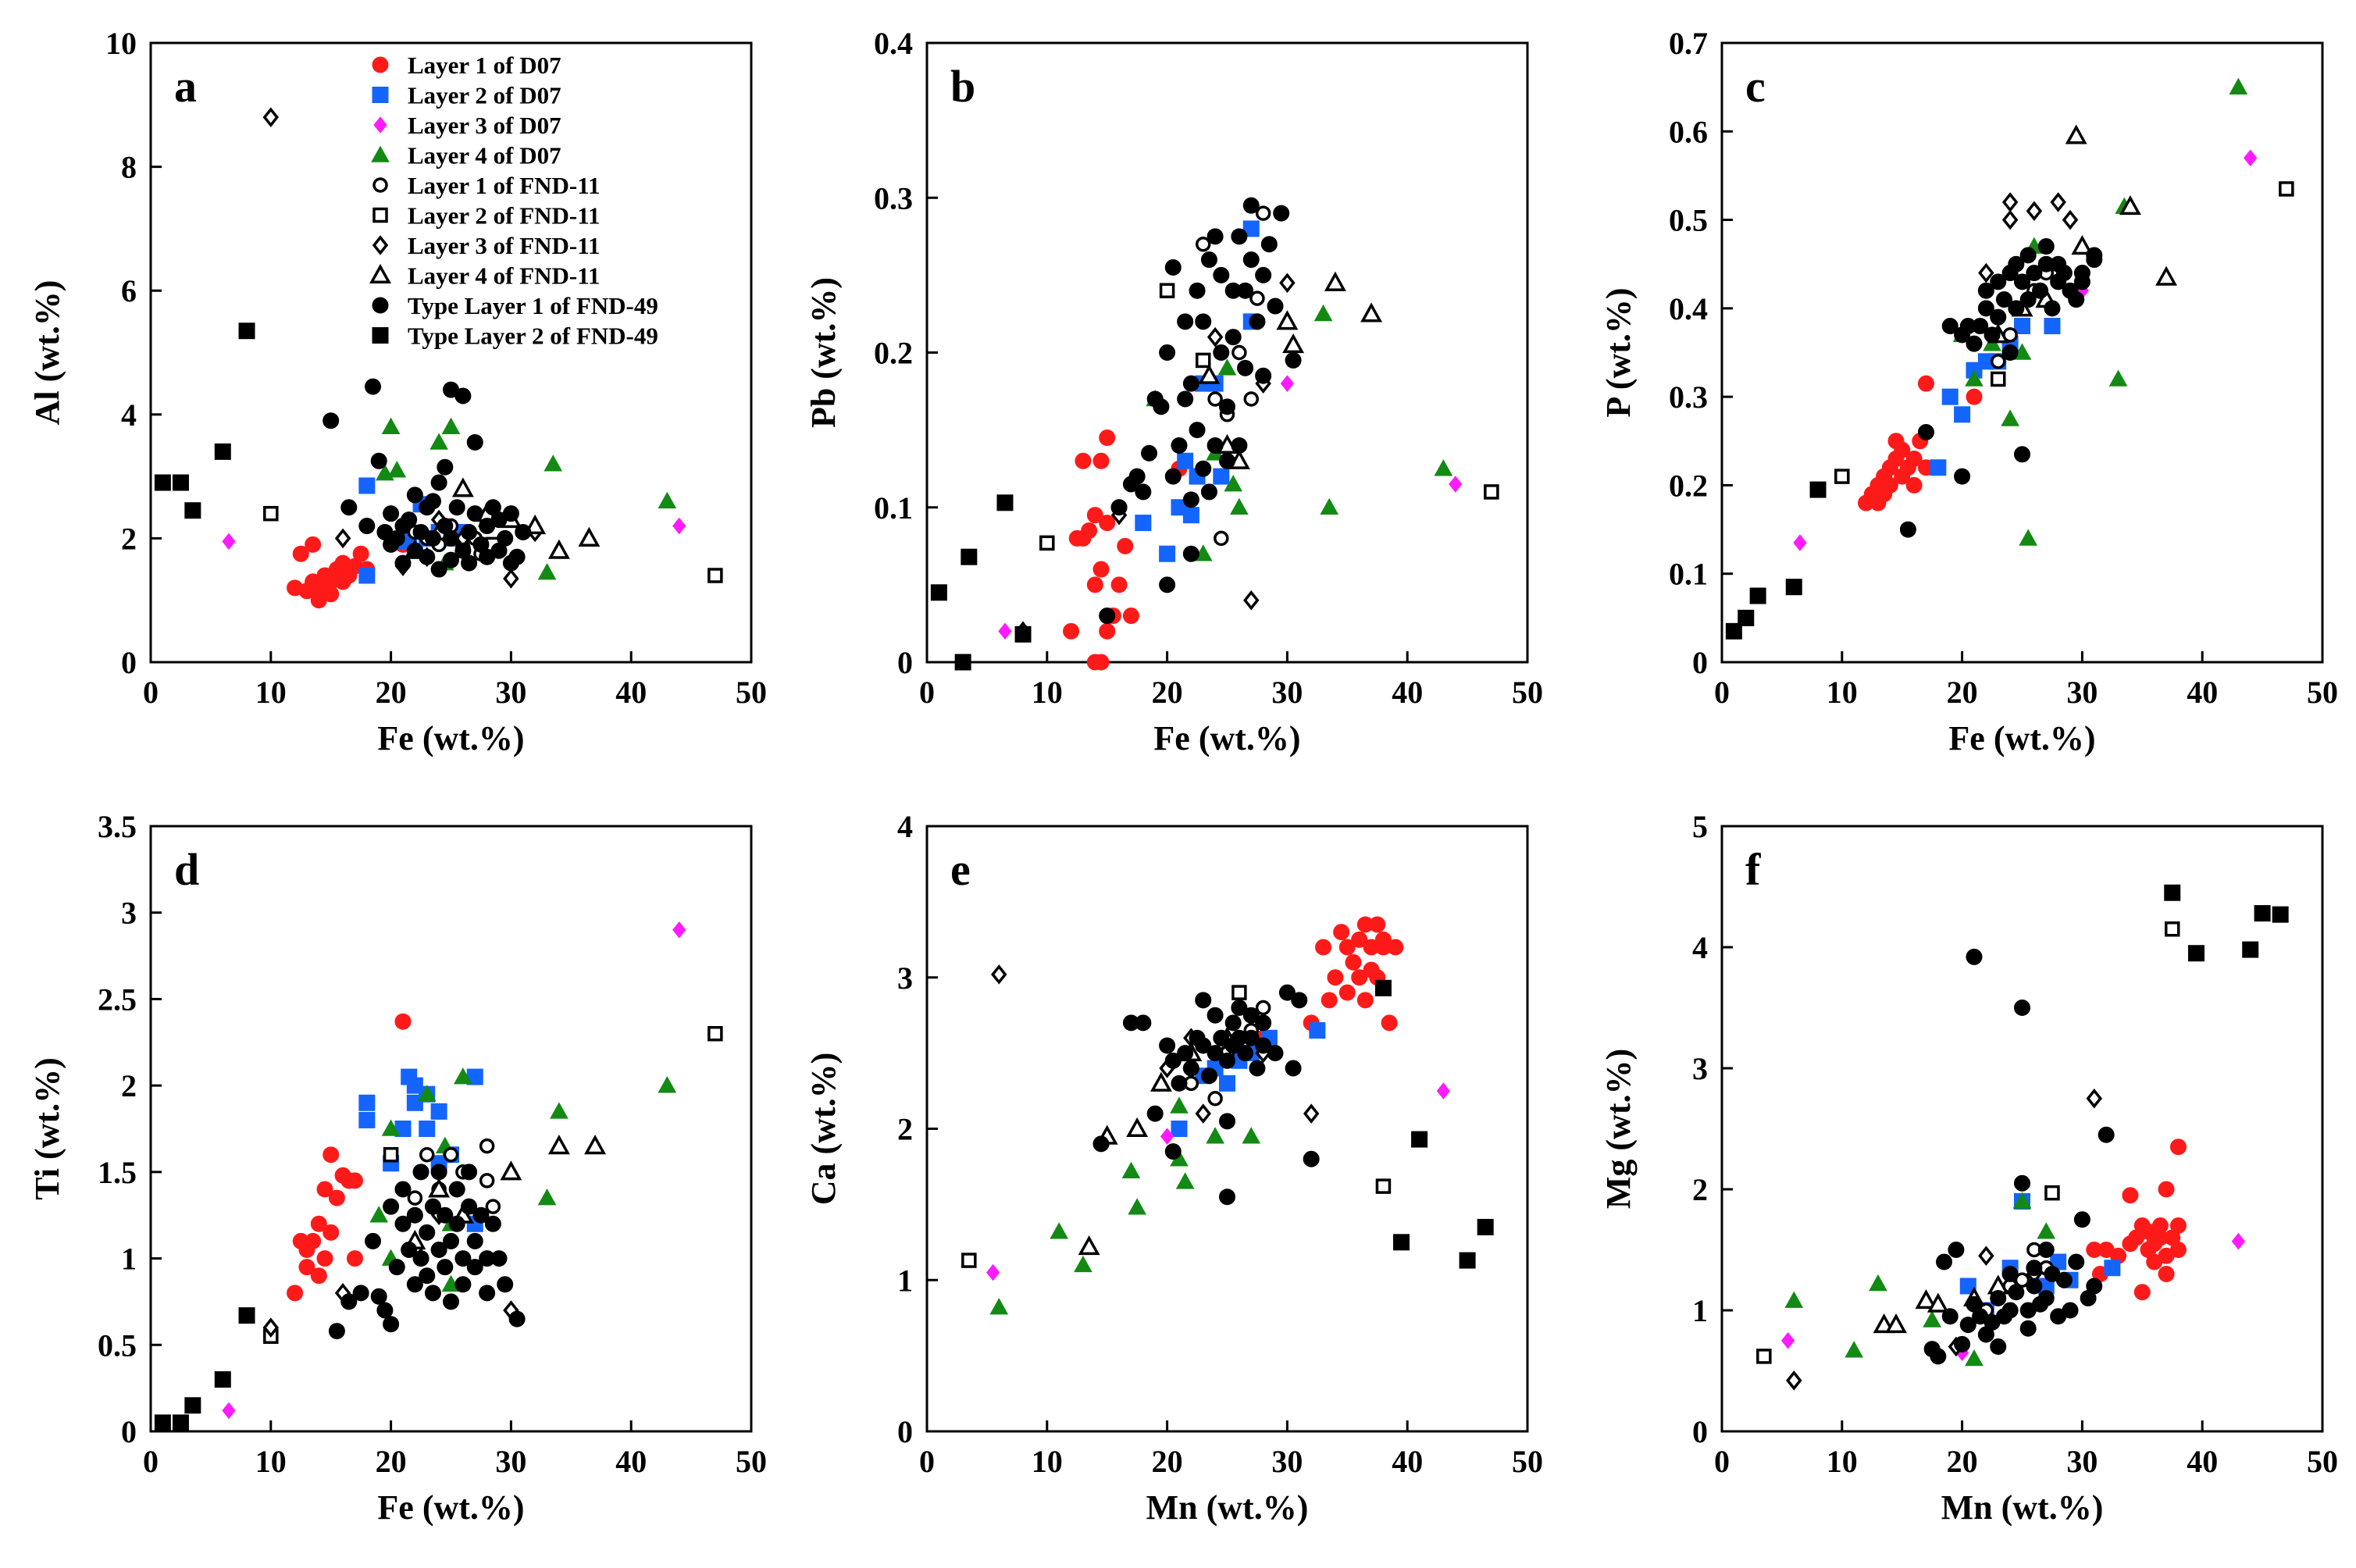 The height and width of the screenshot is (1568, 2356). I want to click on x-tick-label: 10, so click(271, 692).